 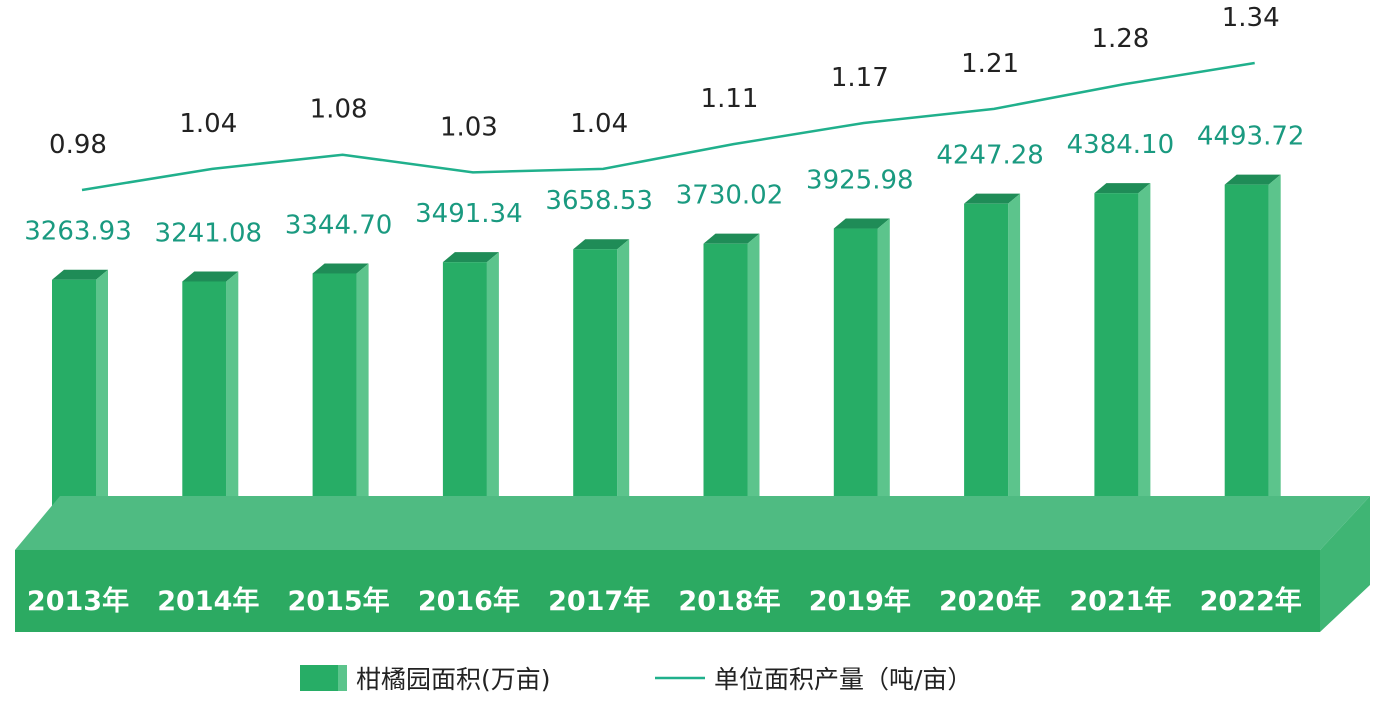 What do you see at coordinates (469, 372) in the screenshot?
I see `bar: 3491.34` at bounding box center [469, 372].